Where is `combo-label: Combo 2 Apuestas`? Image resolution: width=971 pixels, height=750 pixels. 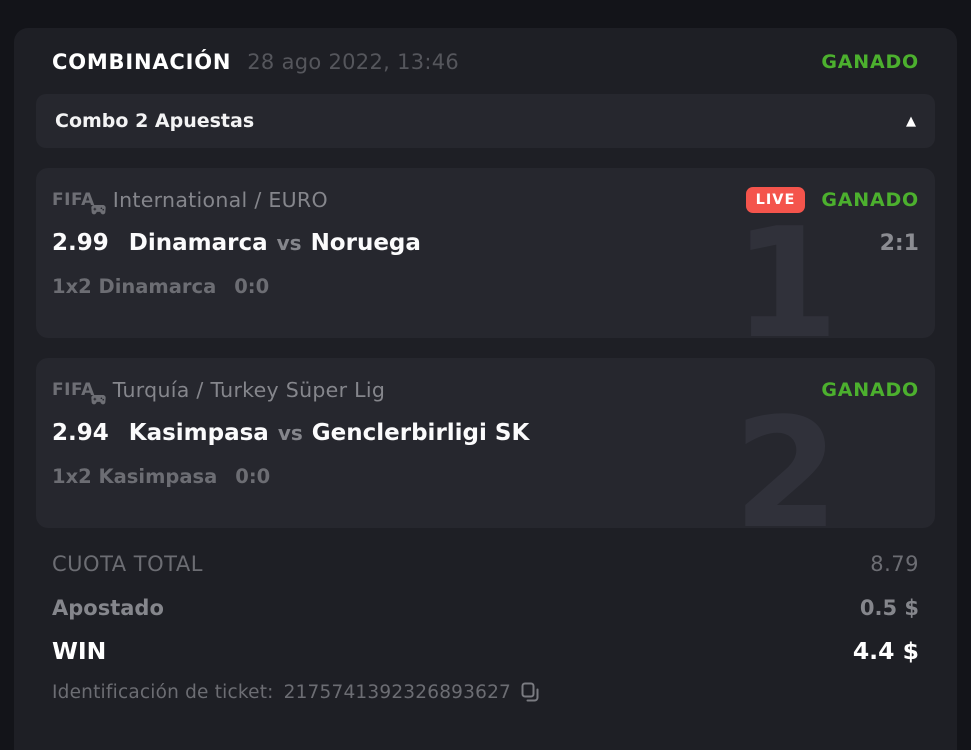
combo-label: Combo 2 Apuestas is located at coordinates (155, 121).